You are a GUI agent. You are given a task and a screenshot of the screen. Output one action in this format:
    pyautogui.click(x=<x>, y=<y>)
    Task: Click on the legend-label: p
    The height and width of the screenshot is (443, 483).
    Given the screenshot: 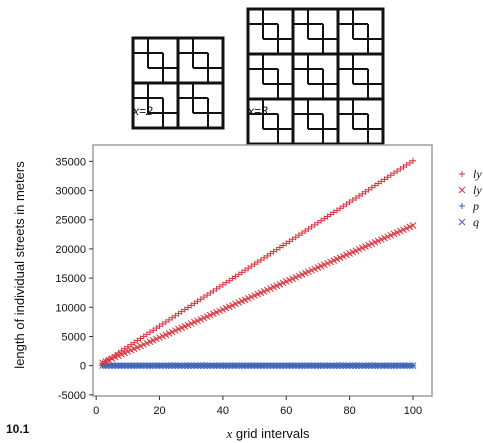 What is the action you would take?
    pyautogui.click(x=475, y=206)
    